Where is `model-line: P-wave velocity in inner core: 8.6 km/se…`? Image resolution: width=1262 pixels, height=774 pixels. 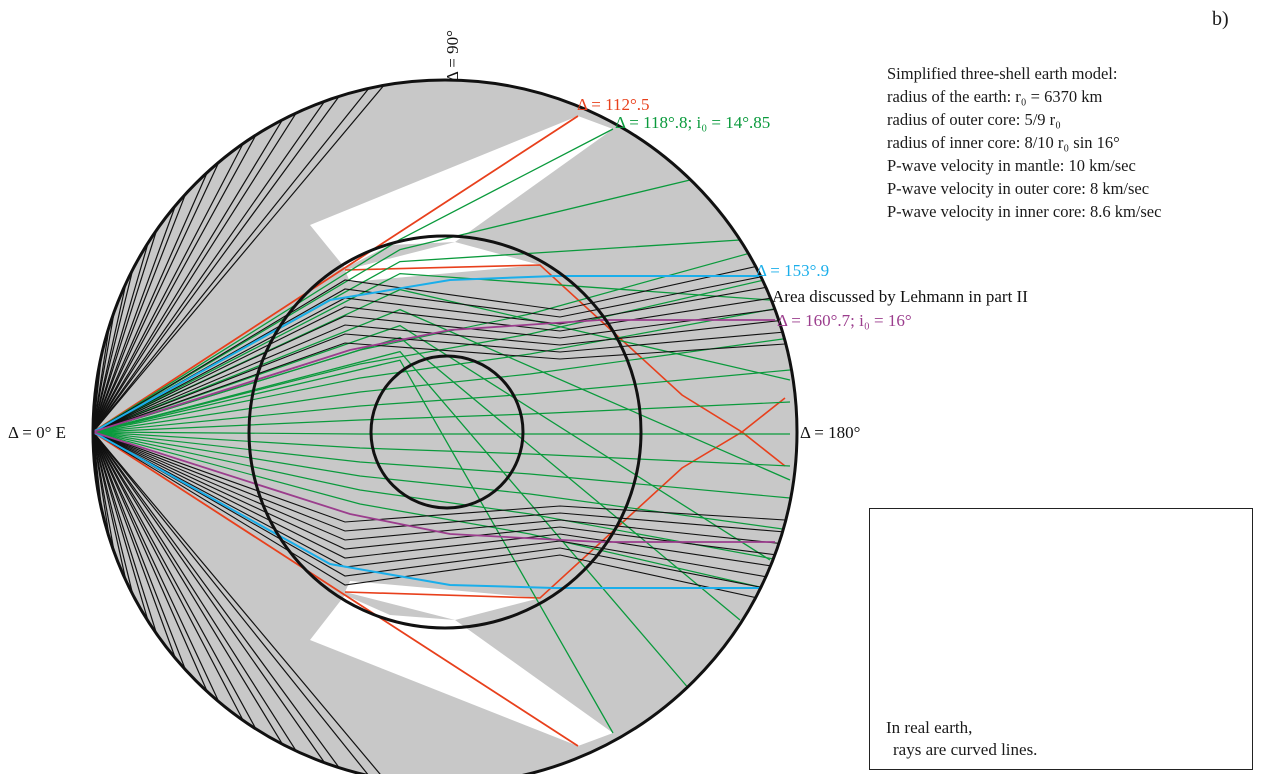
model-line: P-wave velocity in inner core: 8.6 km/se… is located at coordinates (1024, 211).